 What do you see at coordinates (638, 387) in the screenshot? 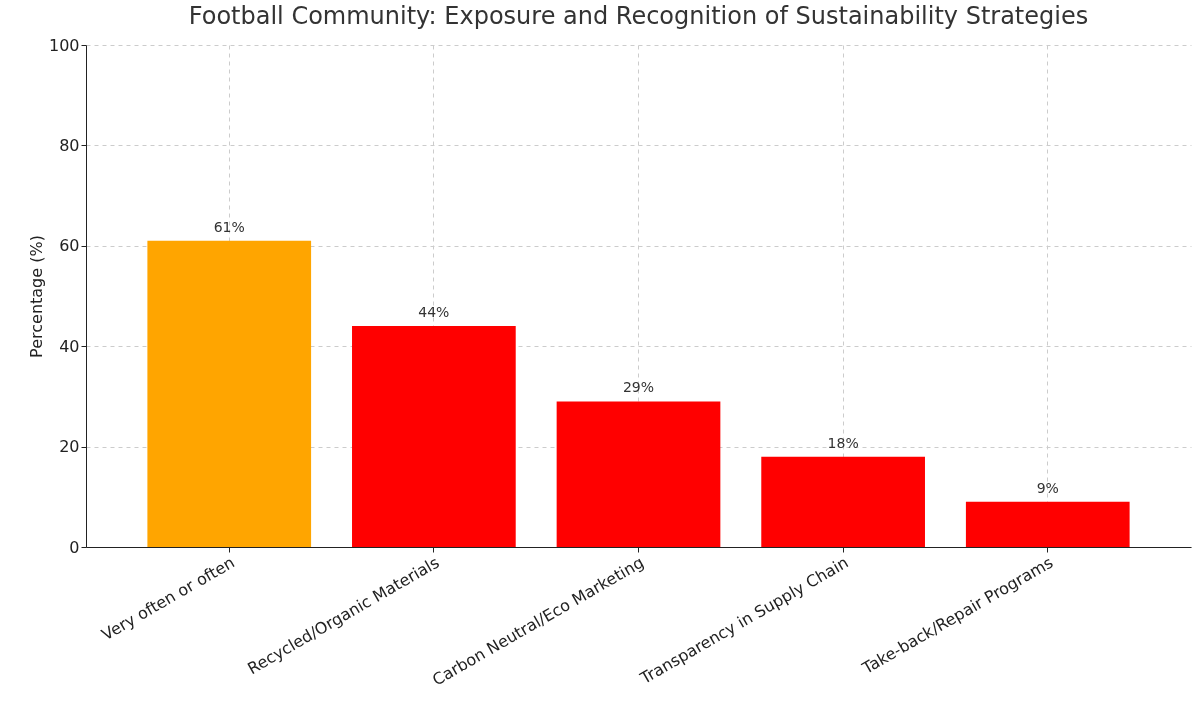
I see `data-label: 29%` at bounding box center [638, 387].